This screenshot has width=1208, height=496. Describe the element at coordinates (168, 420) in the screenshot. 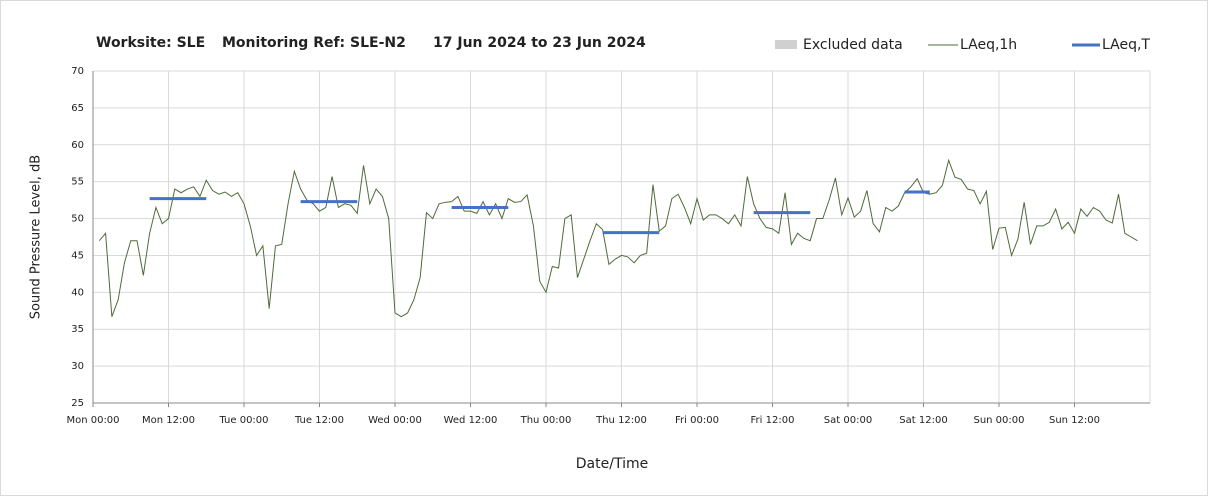

I see `x-tick-label: Mon 12:00` at that location.